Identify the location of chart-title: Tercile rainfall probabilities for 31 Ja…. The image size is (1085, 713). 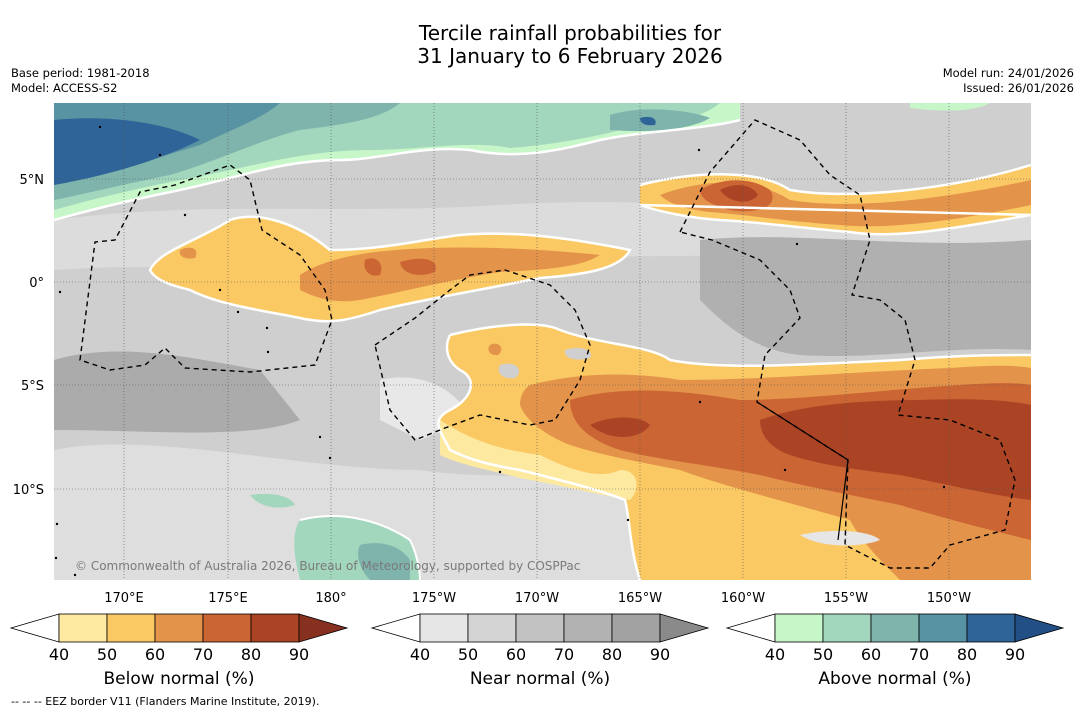
(542, 45).